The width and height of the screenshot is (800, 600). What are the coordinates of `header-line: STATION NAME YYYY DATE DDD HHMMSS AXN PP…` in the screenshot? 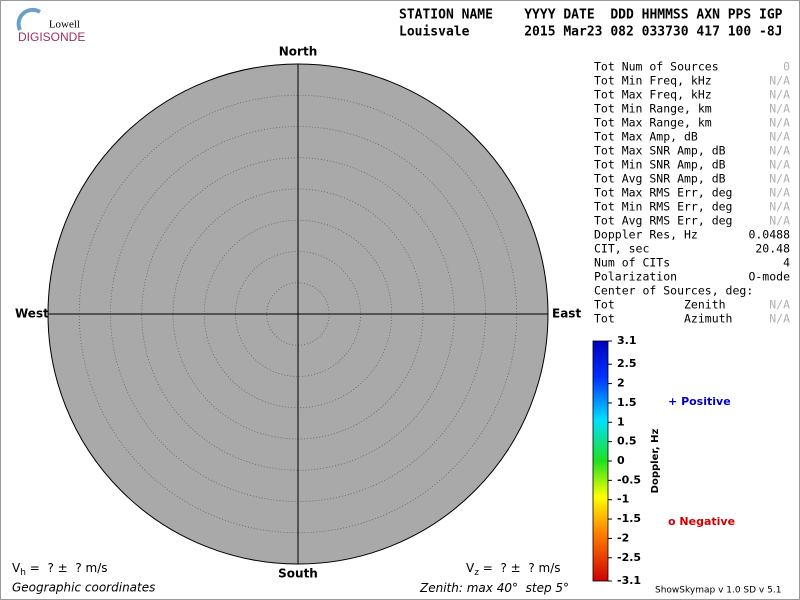 It's located at (591, 15).